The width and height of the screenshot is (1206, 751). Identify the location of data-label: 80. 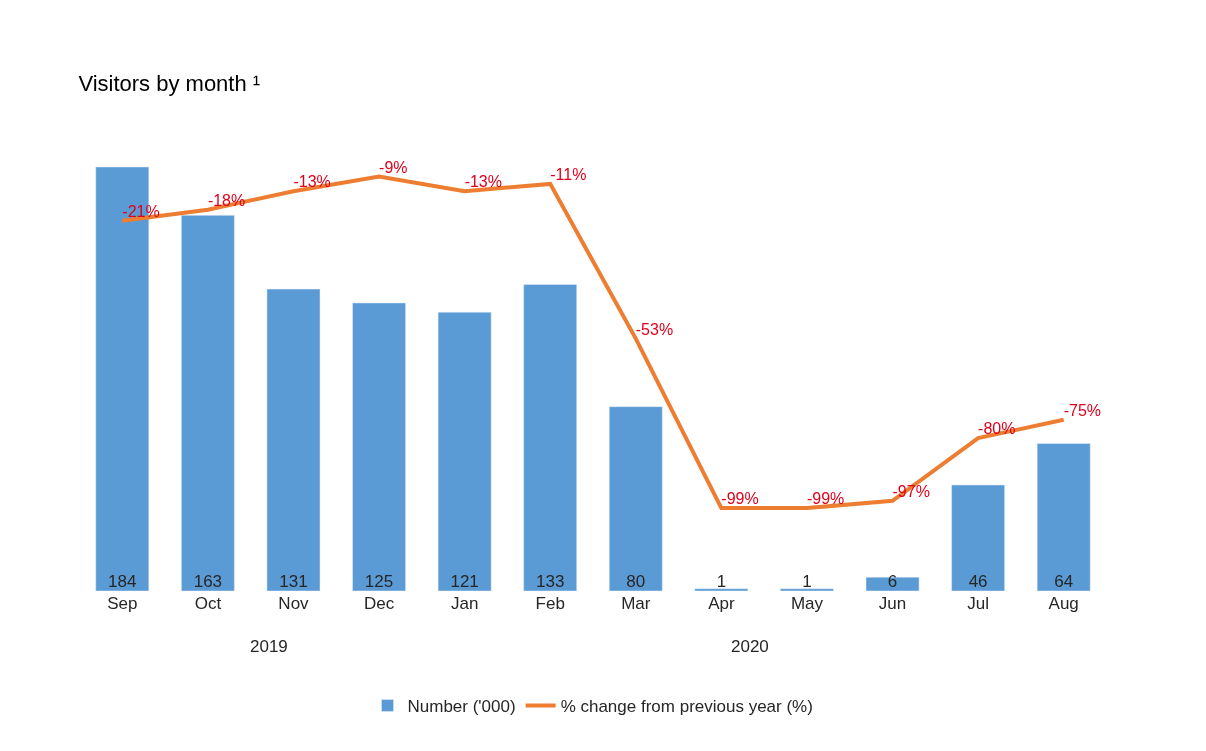
(636, 581).